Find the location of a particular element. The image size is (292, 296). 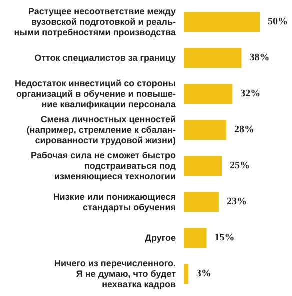

data-label: 28% is located at coordinates (244, 130).